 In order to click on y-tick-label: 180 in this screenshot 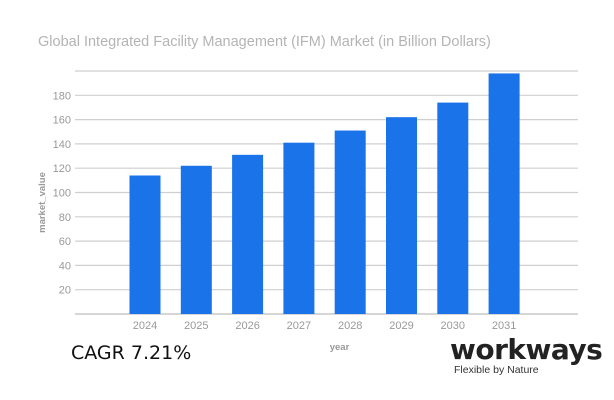, I will do `click(62, 96)`.